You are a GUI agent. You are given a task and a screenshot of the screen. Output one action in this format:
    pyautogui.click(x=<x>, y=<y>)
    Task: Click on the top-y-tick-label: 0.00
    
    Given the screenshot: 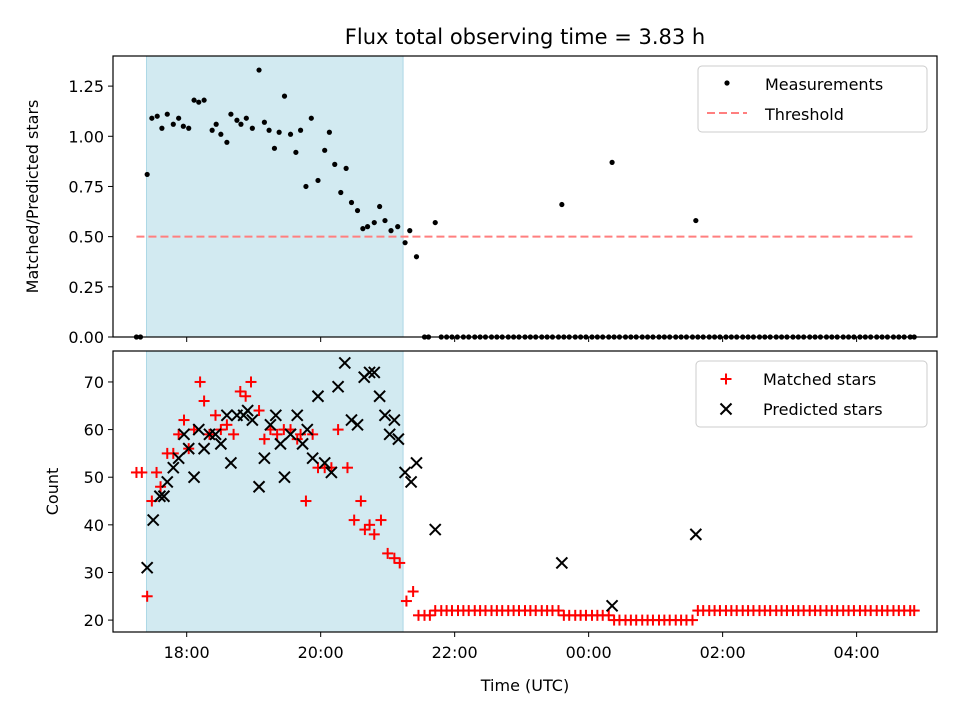 What is the action you would take?
    pyautogui.click(x=86, y=337)
    